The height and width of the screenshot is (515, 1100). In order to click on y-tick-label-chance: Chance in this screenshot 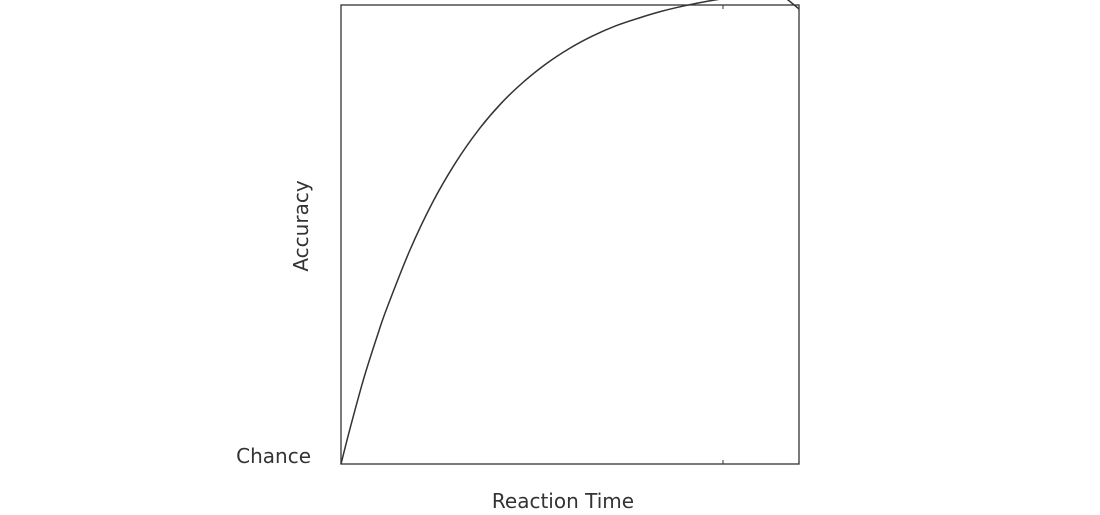, I will do `click(273, 456)`.